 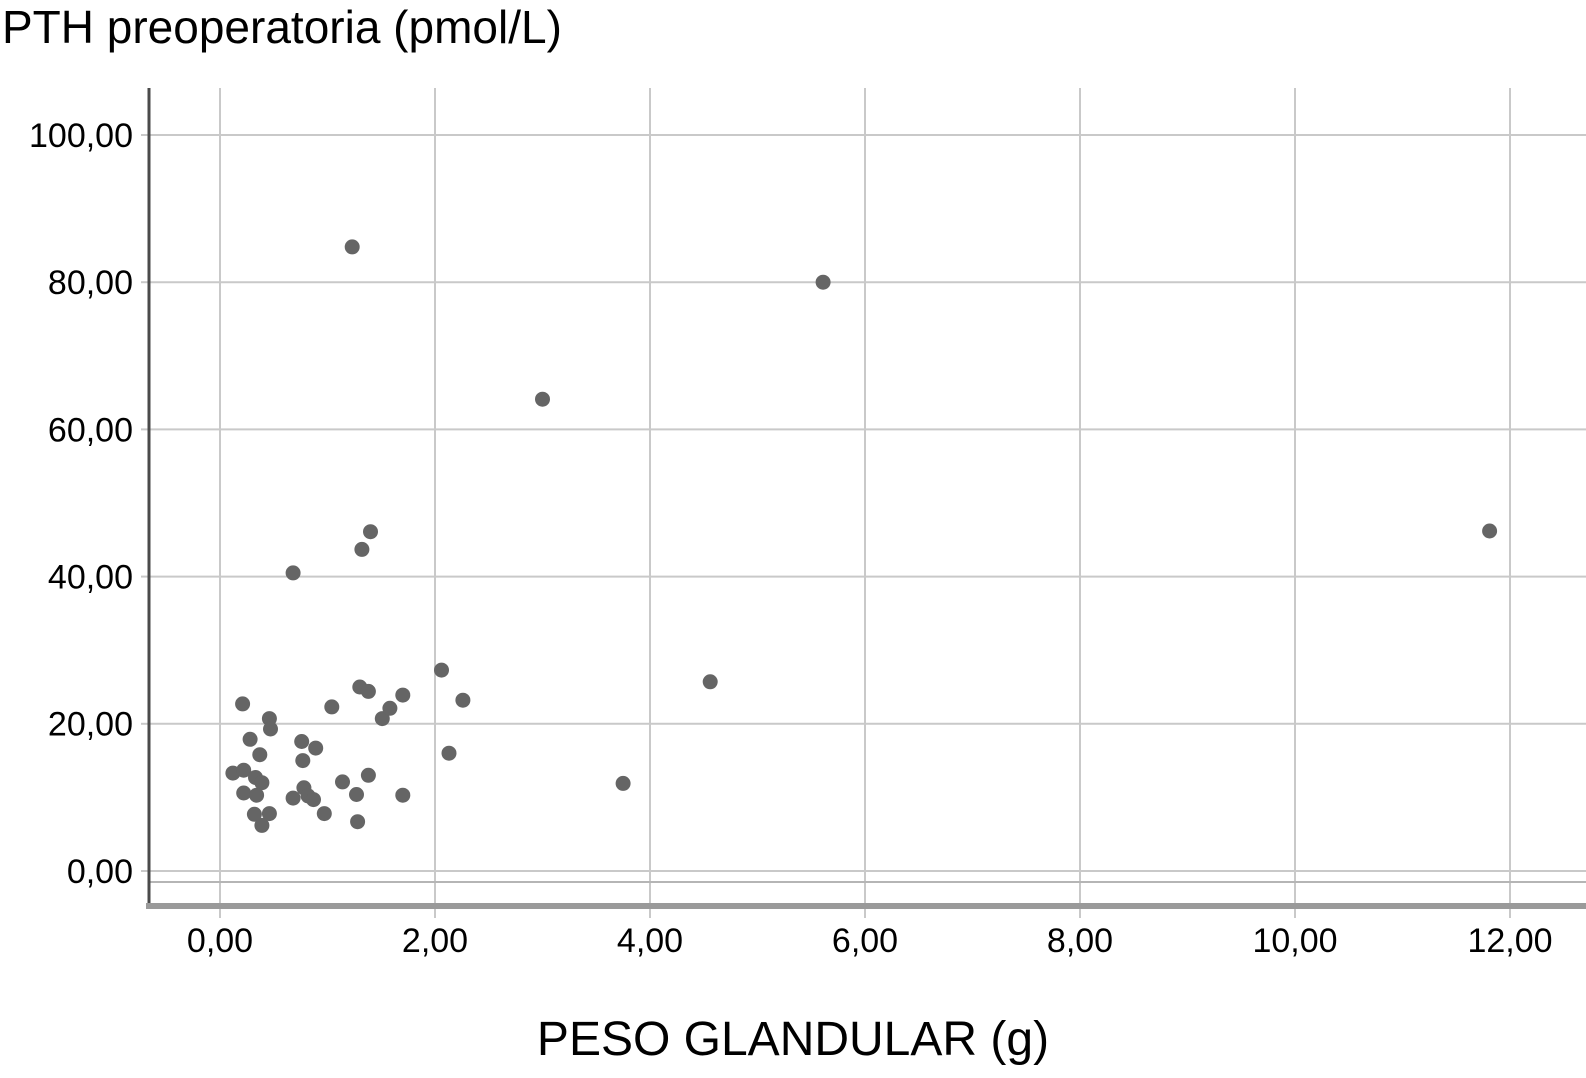 I want to click on x-tick-label: 4,00, so click(x=650, y=941).